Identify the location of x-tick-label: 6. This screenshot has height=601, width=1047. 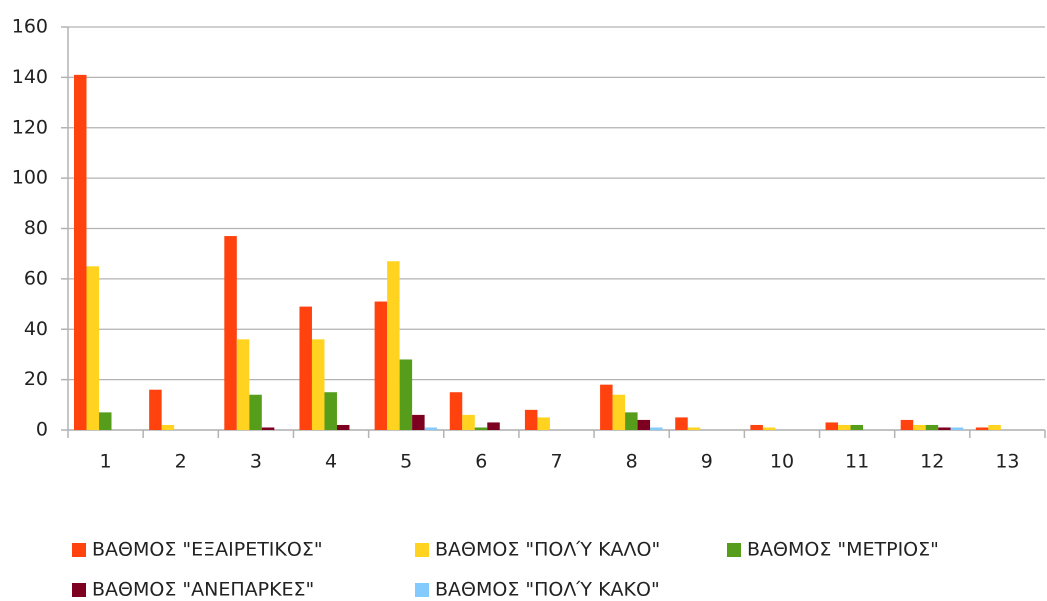
(481, 462).